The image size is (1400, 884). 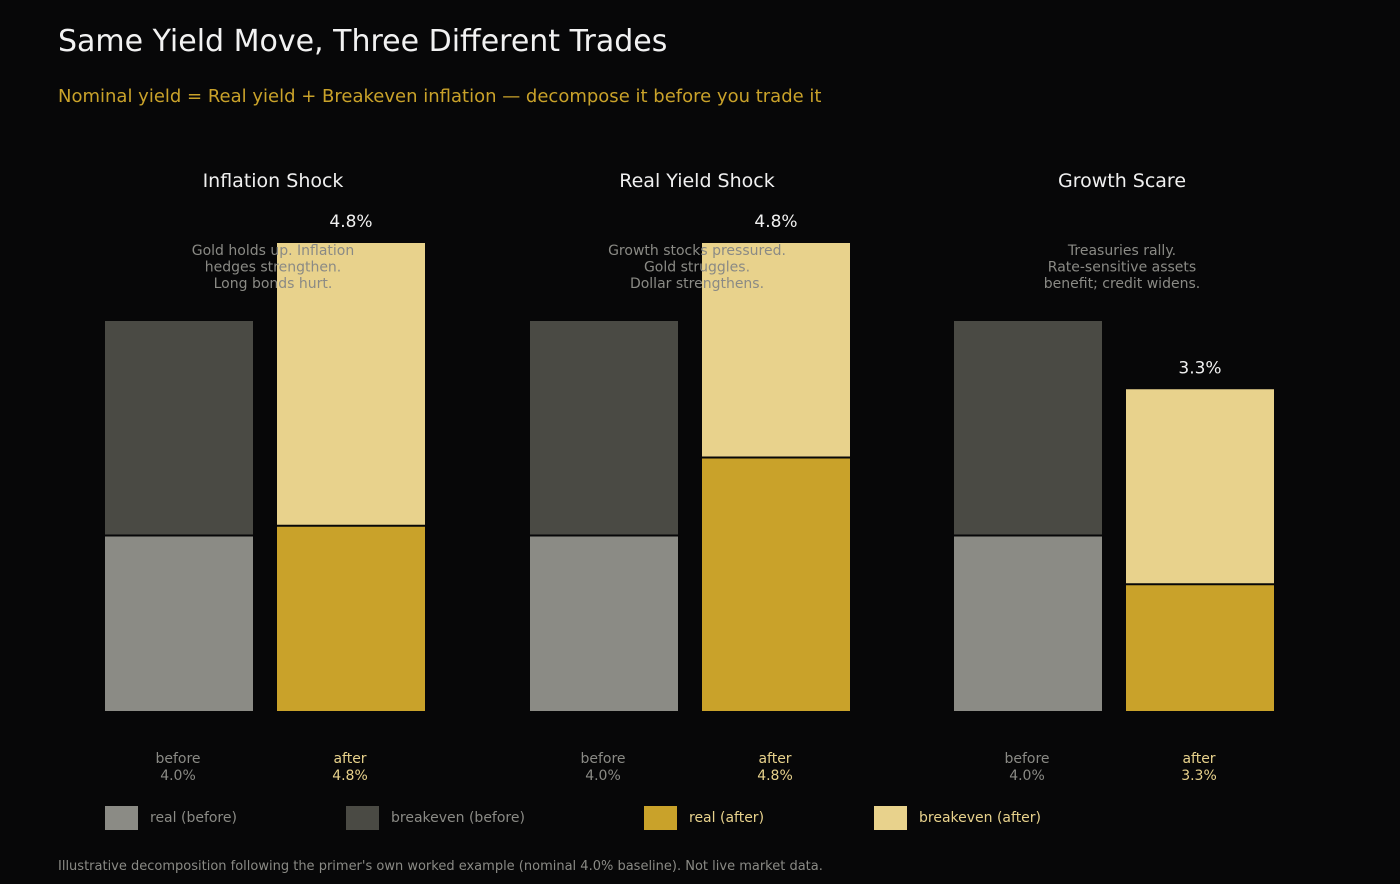 I want to click on legend-item-real-before: real (before), so click(x=171, y=818).